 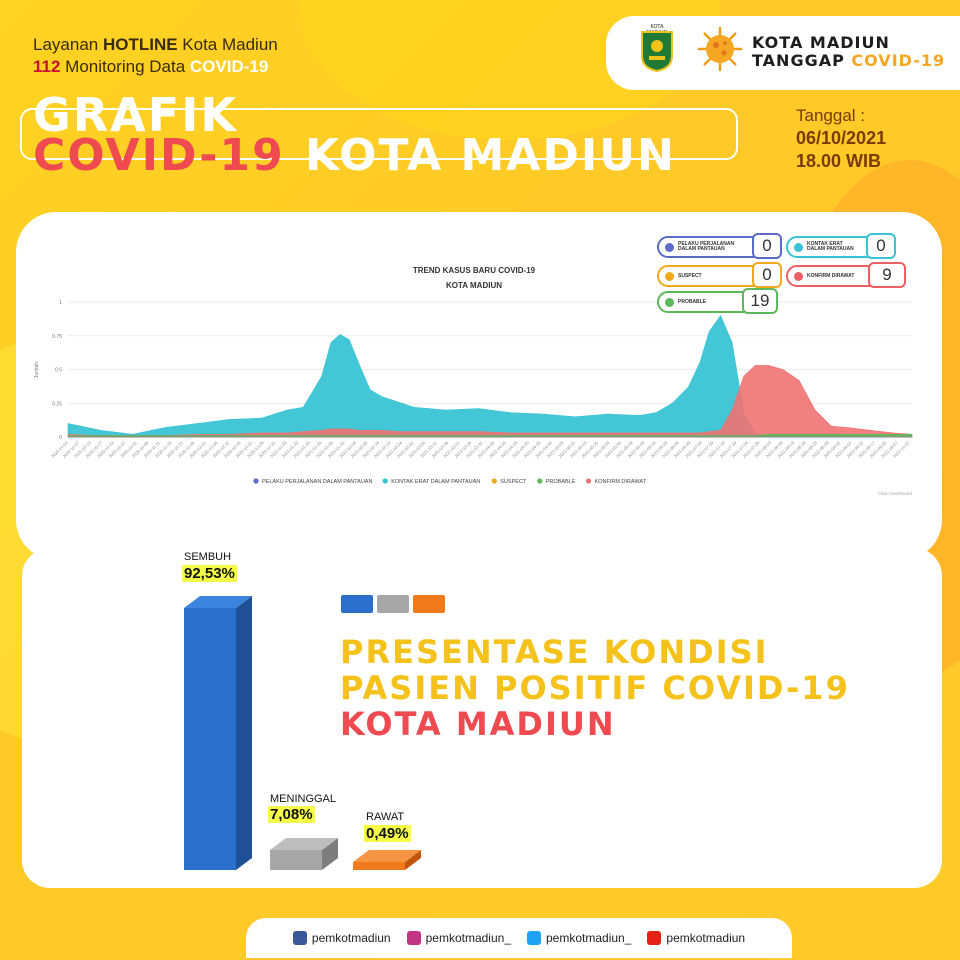 I want to click on y-tick-label: 0, so click(x=60, y=438).